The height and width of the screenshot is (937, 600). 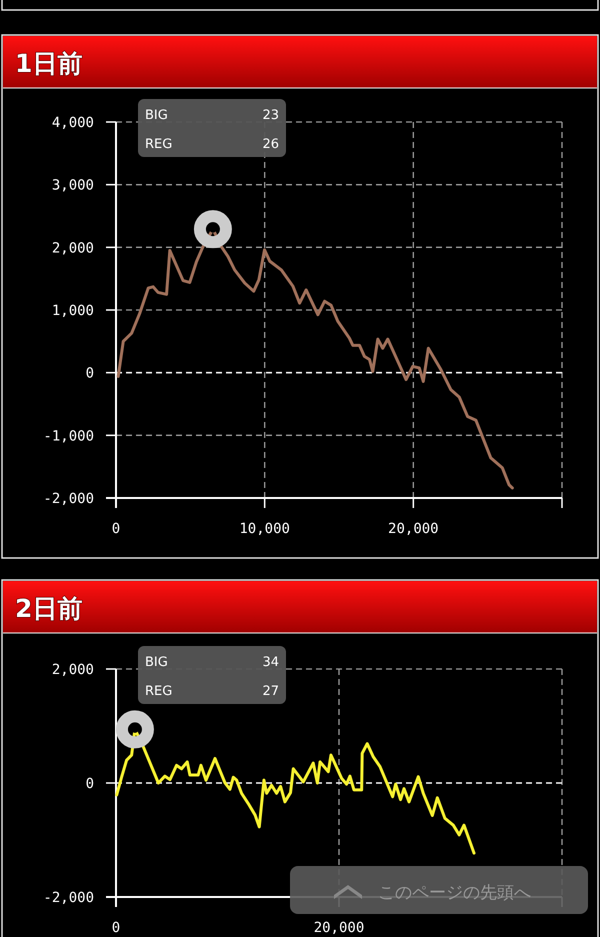 I want to click on chart-title: 2日前, so click(x=48, y=608).